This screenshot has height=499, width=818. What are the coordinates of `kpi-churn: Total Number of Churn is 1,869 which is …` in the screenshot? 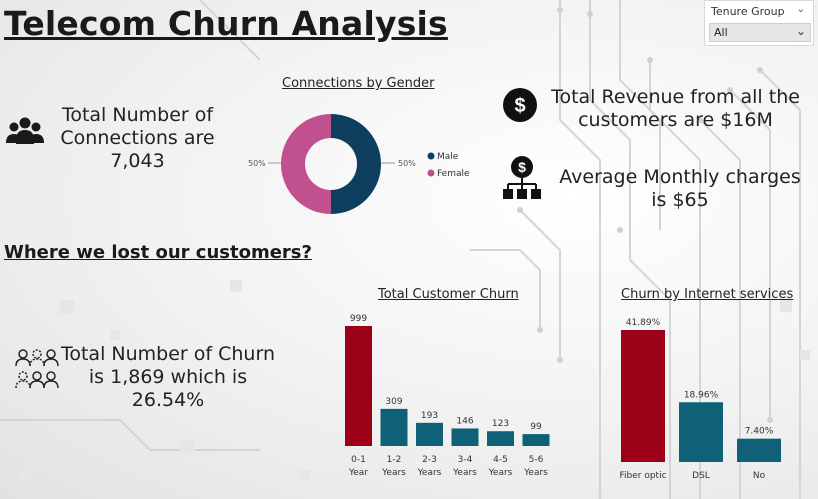 It's located at (168, 377).